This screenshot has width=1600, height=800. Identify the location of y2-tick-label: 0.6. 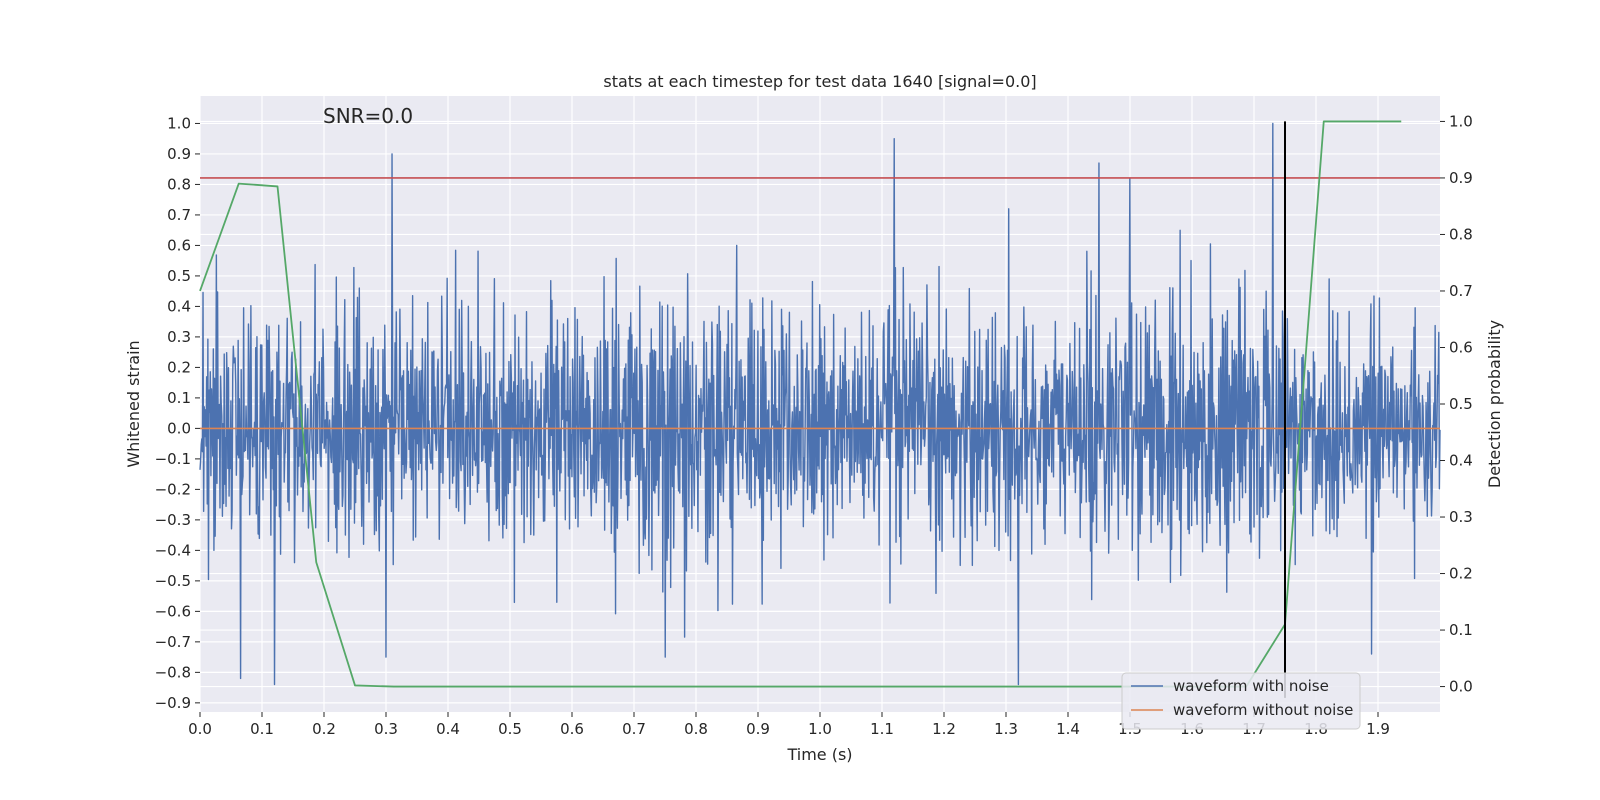
(1461, 347).